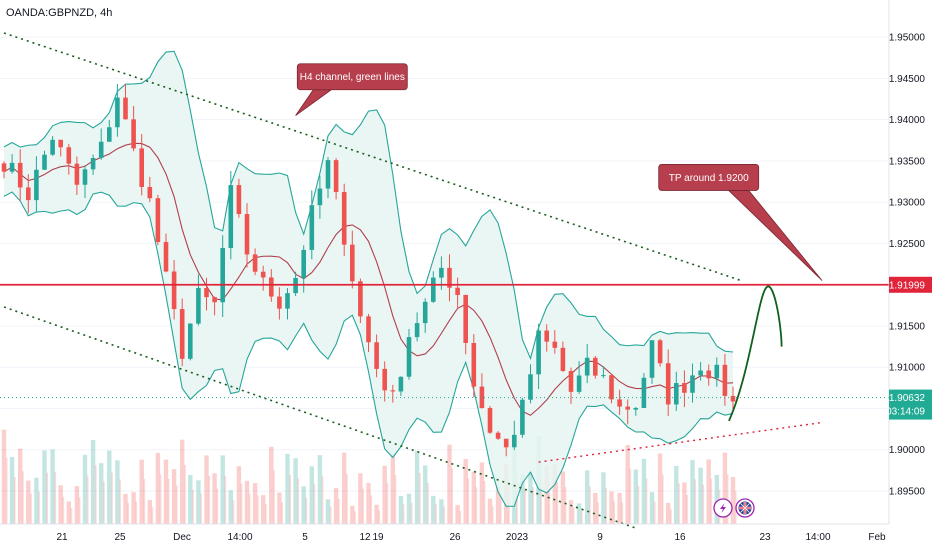 This screenshot has width=932, height=550. Describe the element at coordinates (907, 450) in the screenshot. I see `y-tick-label: 1.90000` at that location.